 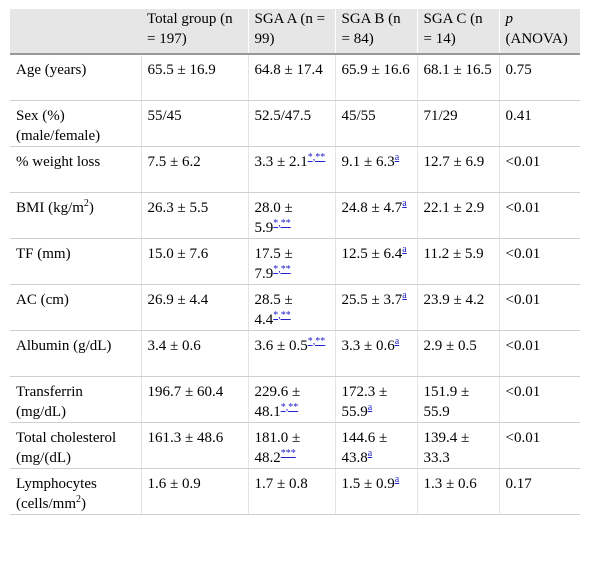 I want to click on cell-value: 12.5 ± 6.4, so click(x=372, y=253).